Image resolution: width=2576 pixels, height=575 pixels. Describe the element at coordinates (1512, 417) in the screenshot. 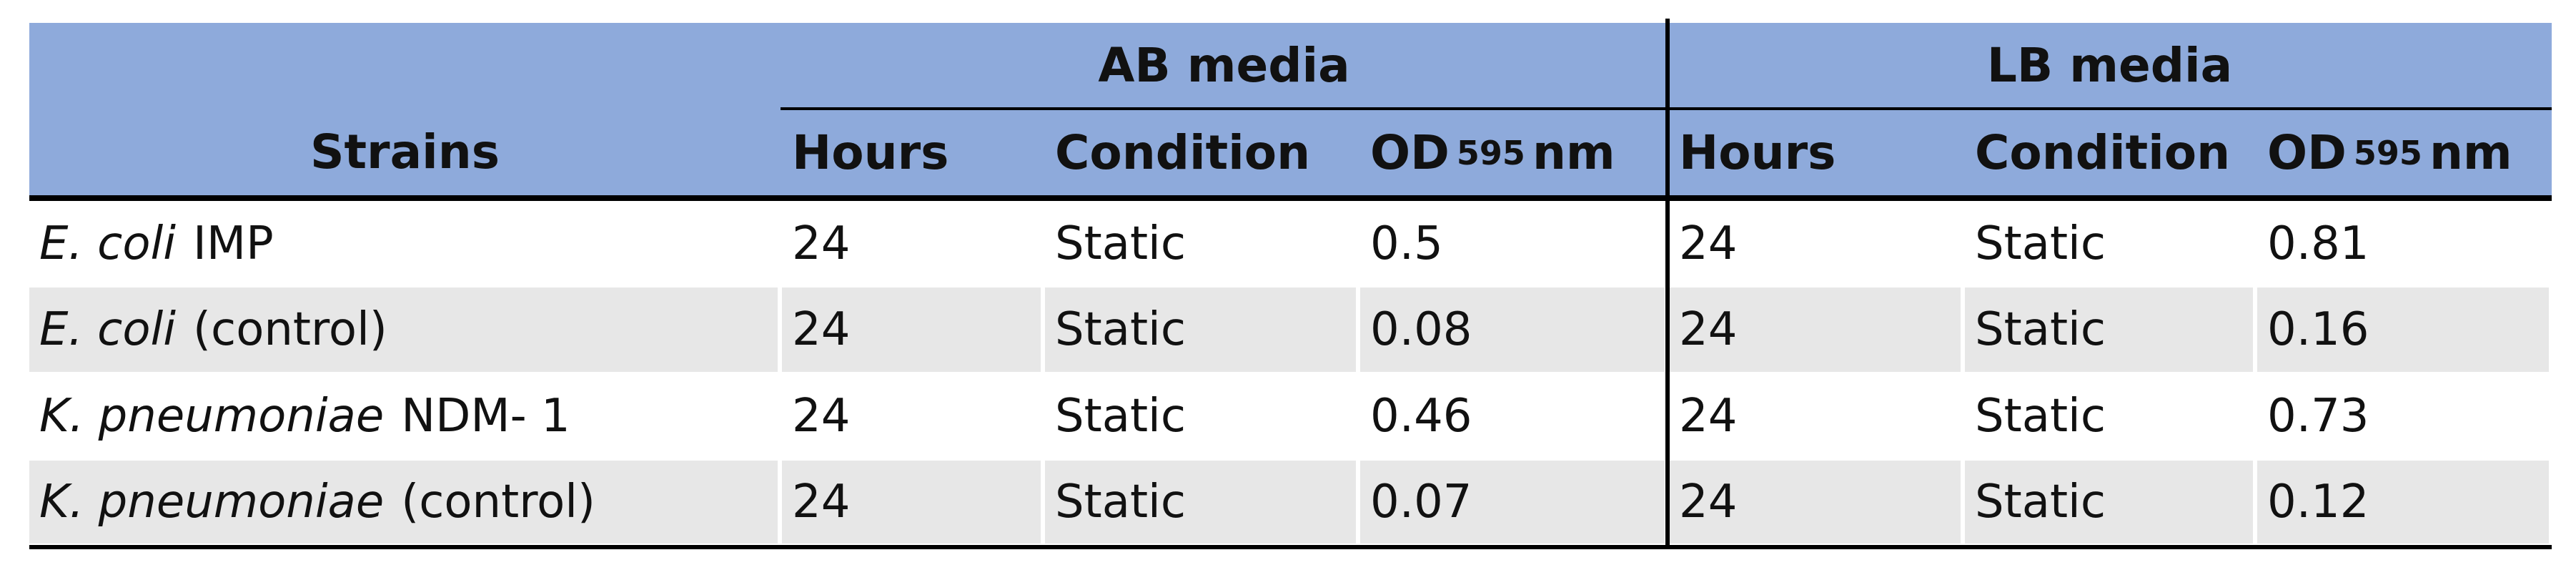

I see `data-cell: 0.46` at that location.